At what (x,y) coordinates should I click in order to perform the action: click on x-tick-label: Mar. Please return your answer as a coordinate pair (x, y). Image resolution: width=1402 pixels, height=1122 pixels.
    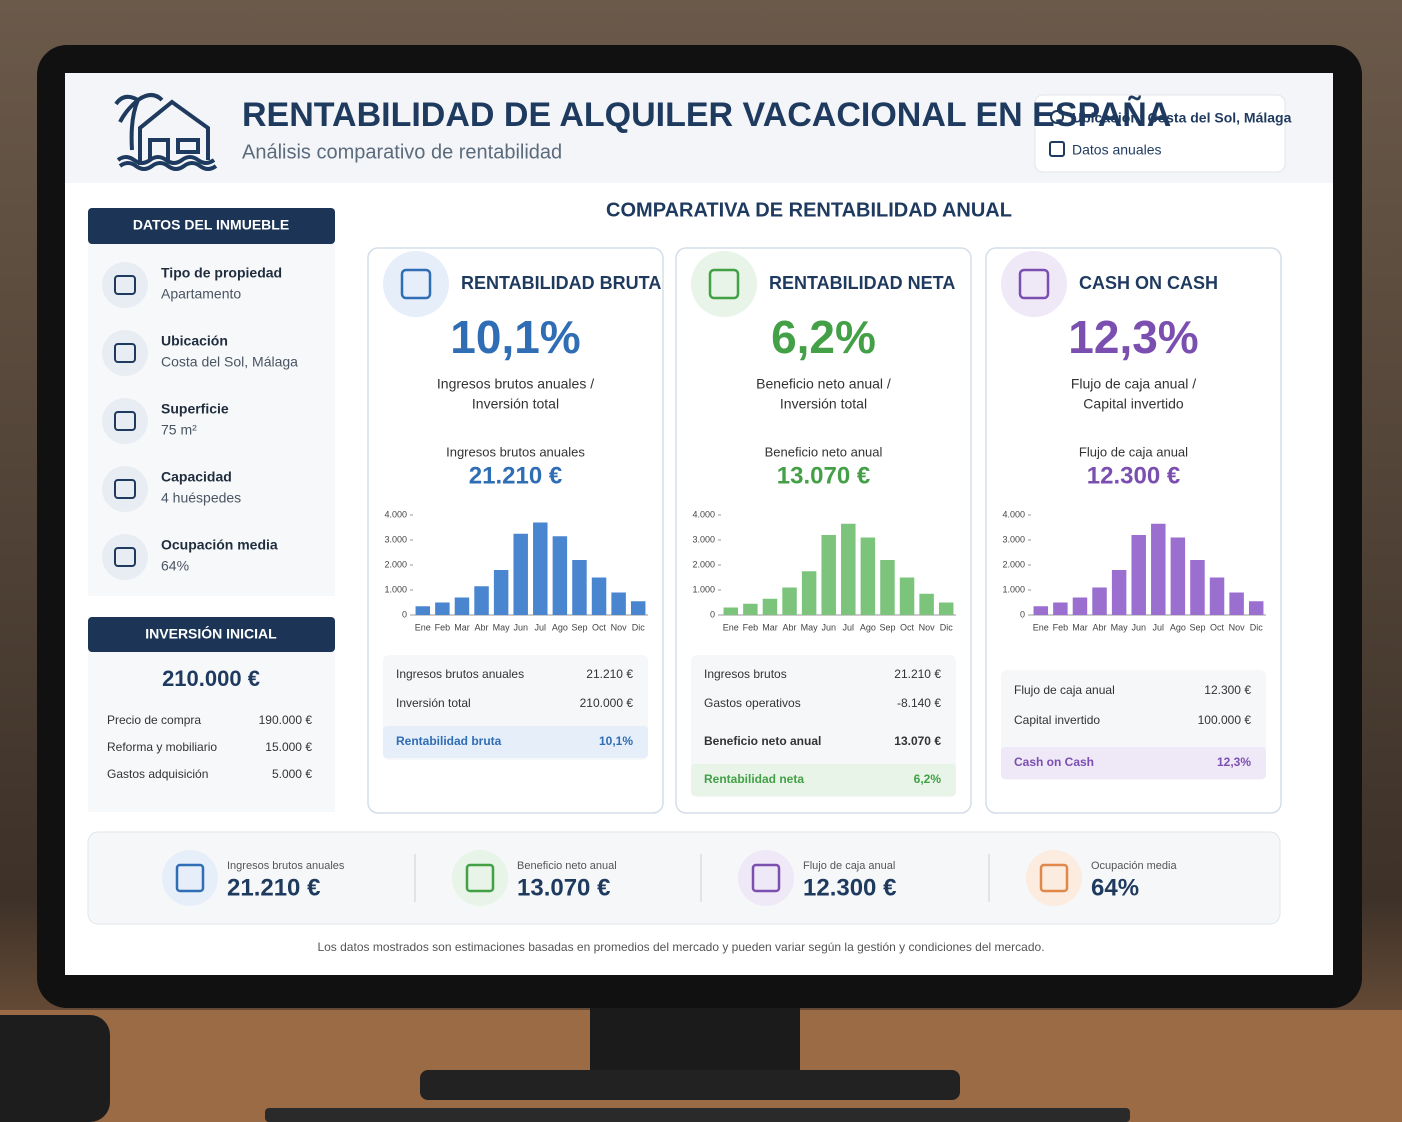
    Looking at the image, I should click on (770, 627).